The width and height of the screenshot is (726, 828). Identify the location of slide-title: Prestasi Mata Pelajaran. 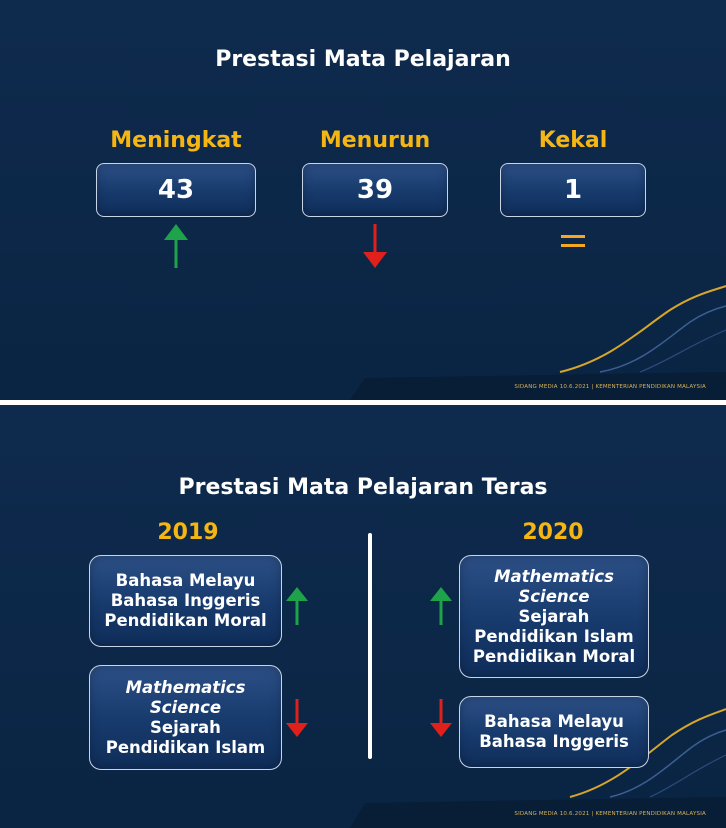
(363, 59).